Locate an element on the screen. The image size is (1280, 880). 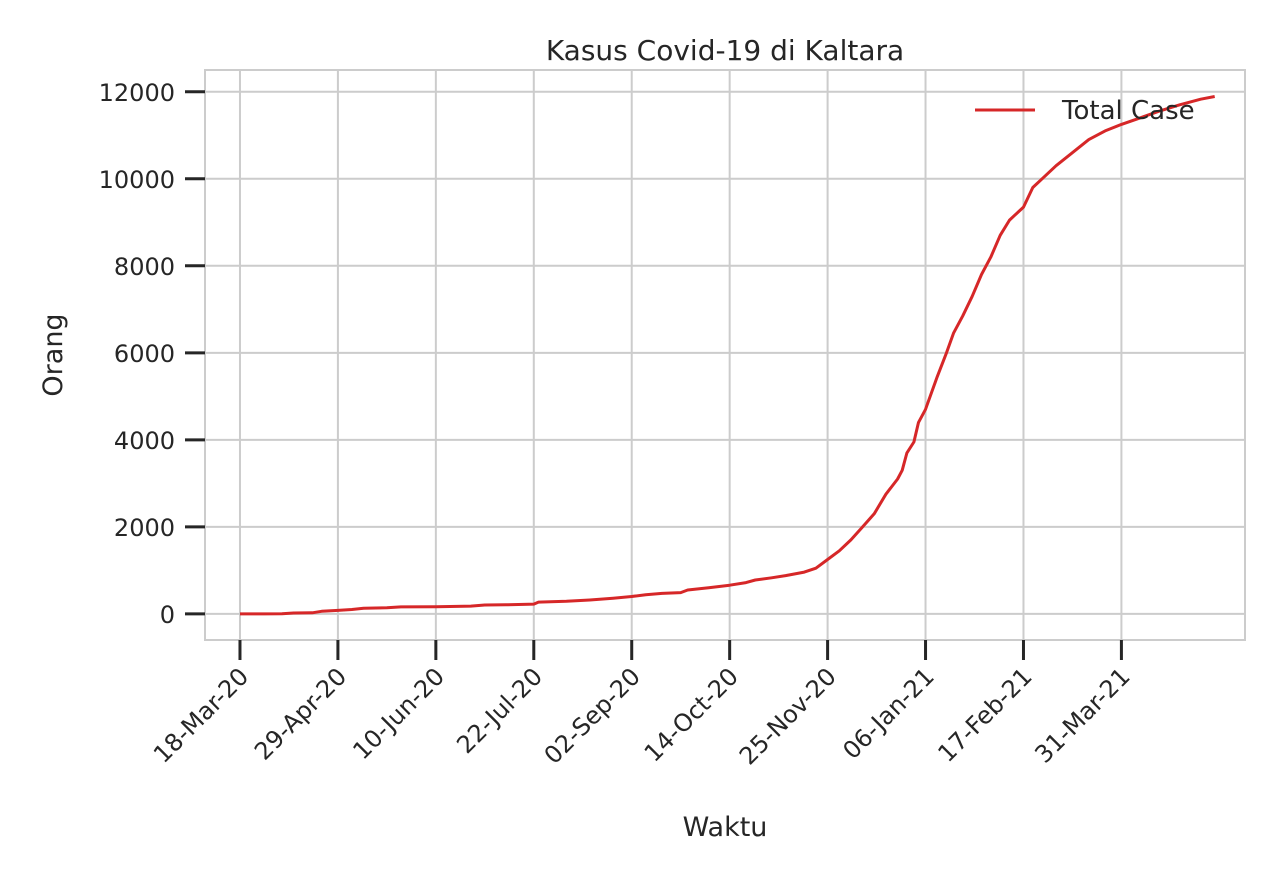
x-tick-label: 10-Jun-20 is located at coordinates (398, 713).